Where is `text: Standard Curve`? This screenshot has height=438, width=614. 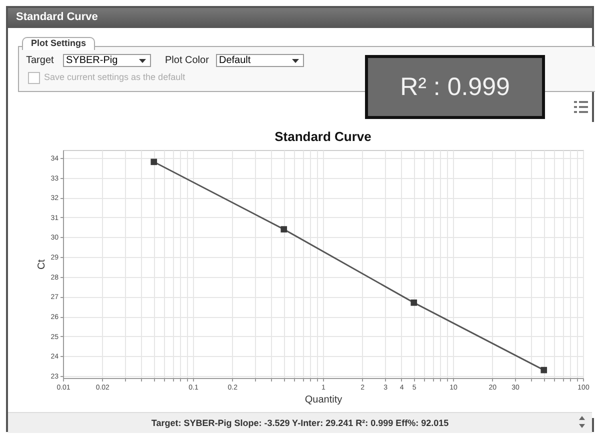
text: Standard Curve is located at coordinates (57, 17).